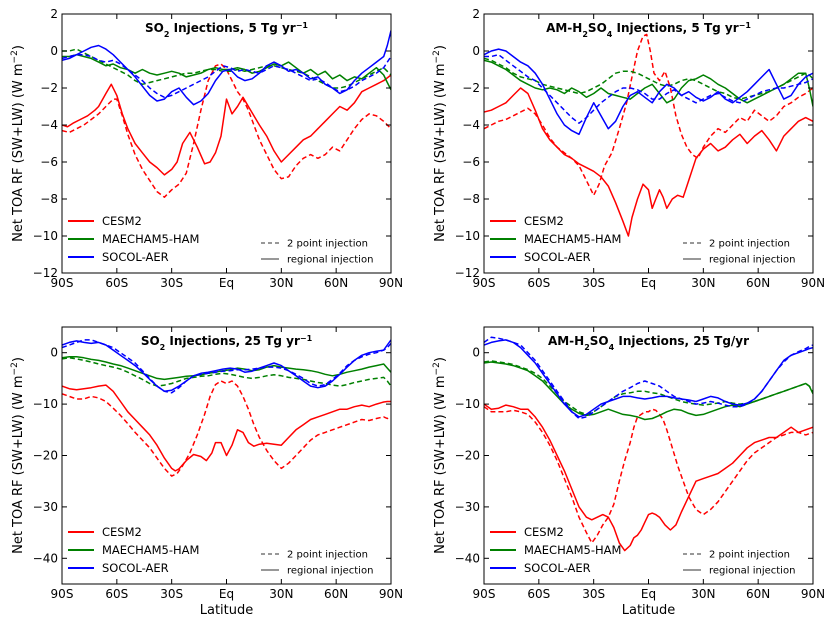 This screenshot has width=826, height=620. I want to click on y-tick-label: −30, so click(45, 507).